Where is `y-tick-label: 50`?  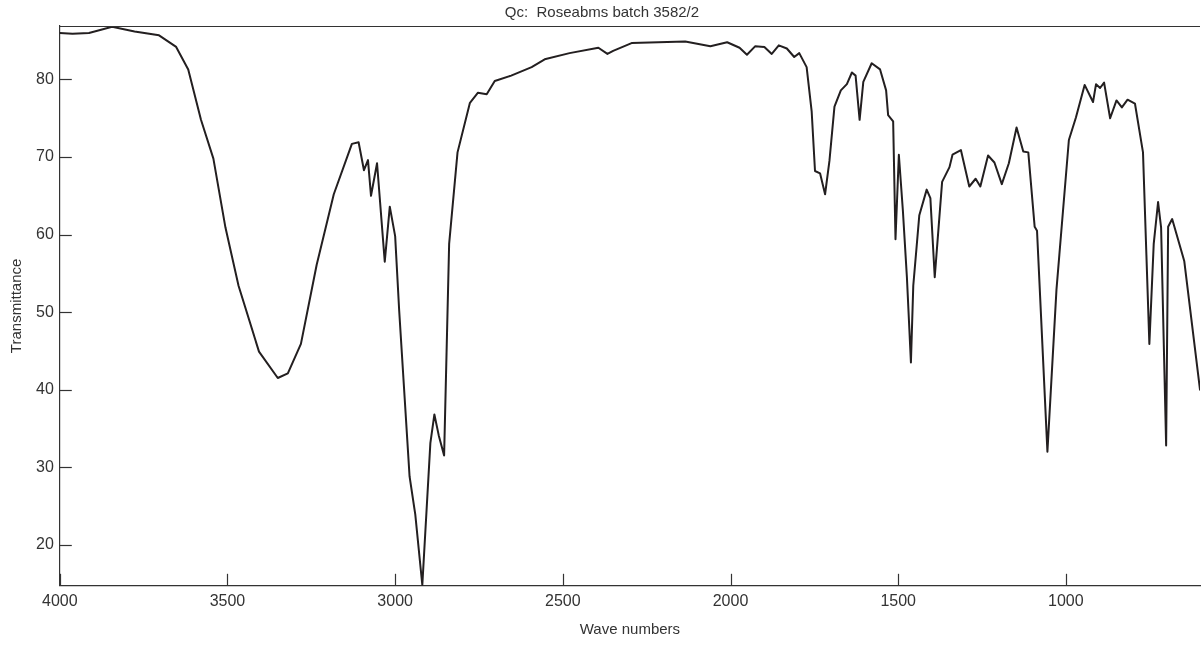
y-tick-label: 50 is located at coordinates (45, 311).